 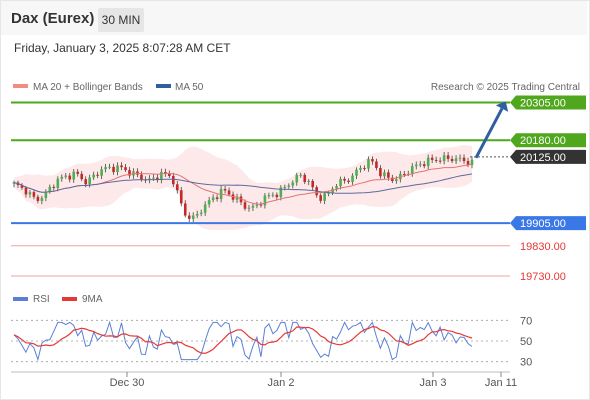 What do you see at coordinates (543, 224) in the screenshot?
I see `support-label: 19905.00` at bounding box center [543, 224].